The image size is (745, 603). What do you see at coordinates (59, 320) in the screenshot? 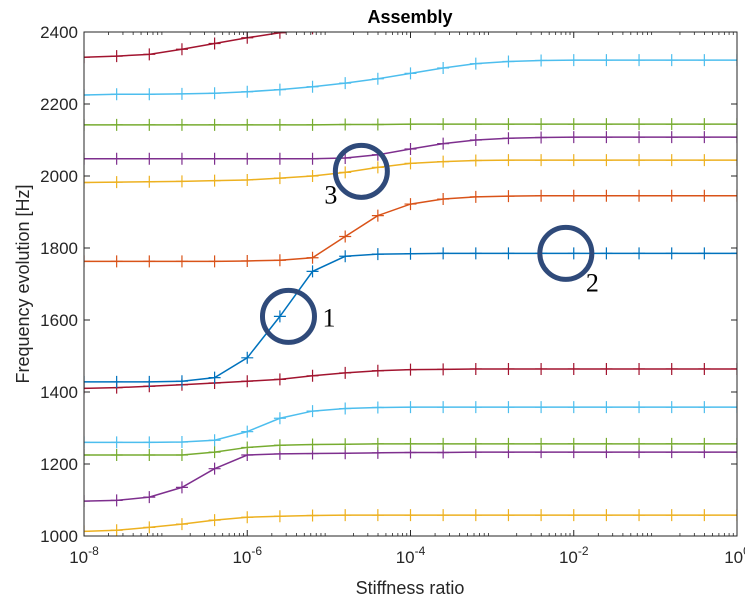
I see `y-tick-label: 1600` at bounding box center [59, 320].